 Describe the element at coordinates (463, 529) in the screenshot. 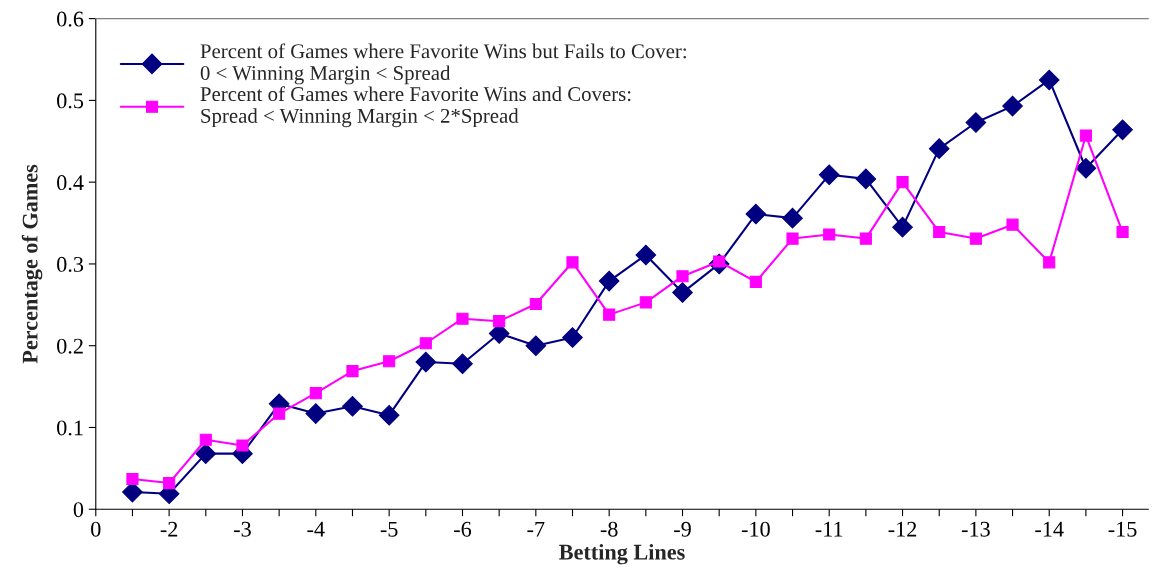

I see `x-tick-label: -6` at that location.